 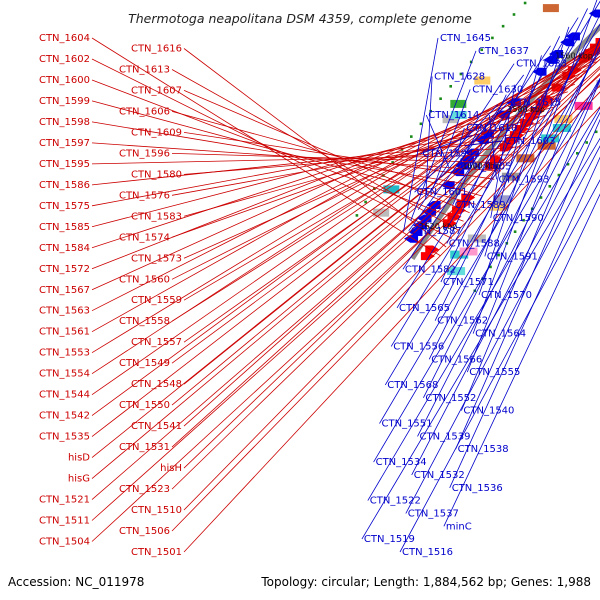 I want to click on forward-gene-arrow, so click(x=432, y=249).